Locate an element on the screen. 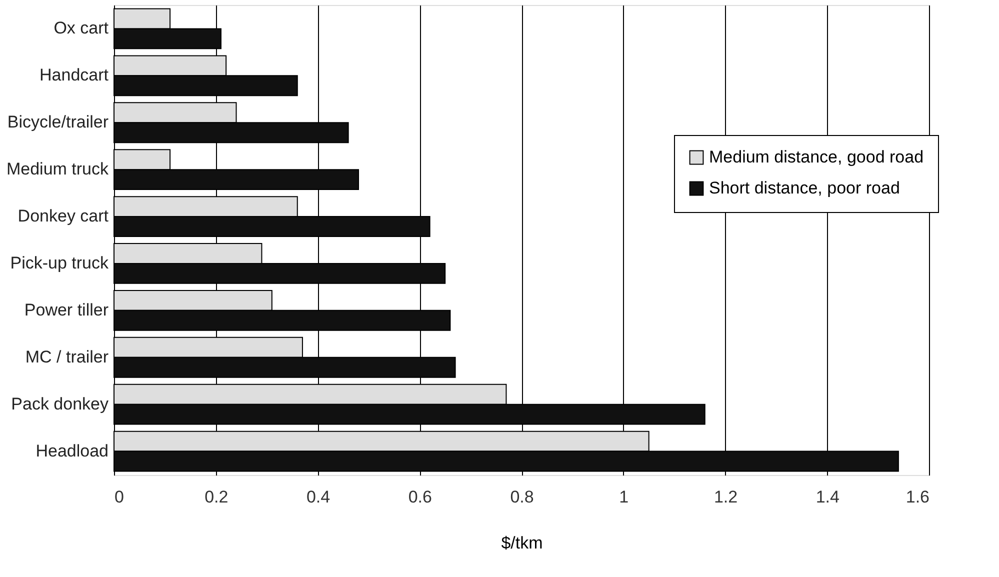 This screenshot has width=999, height=577. y-tick-label: Ox cart is located at coordinates (81, 28).